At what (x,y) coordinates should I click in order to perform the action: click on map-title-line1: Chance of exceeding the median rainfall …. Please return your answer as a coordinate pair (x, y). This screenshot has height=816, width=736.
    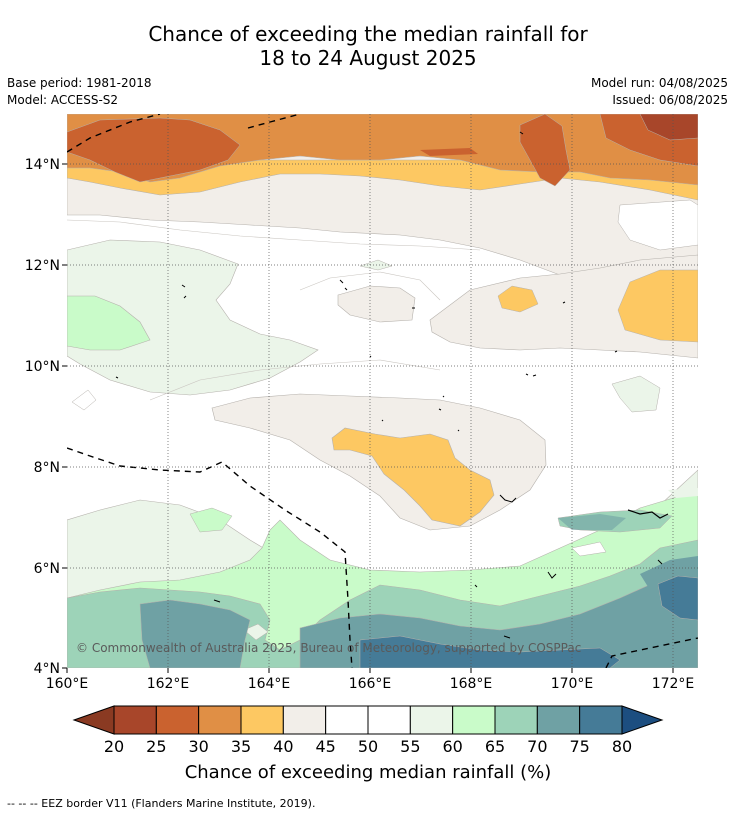
    Looking at the image, I should click on (368, 34).